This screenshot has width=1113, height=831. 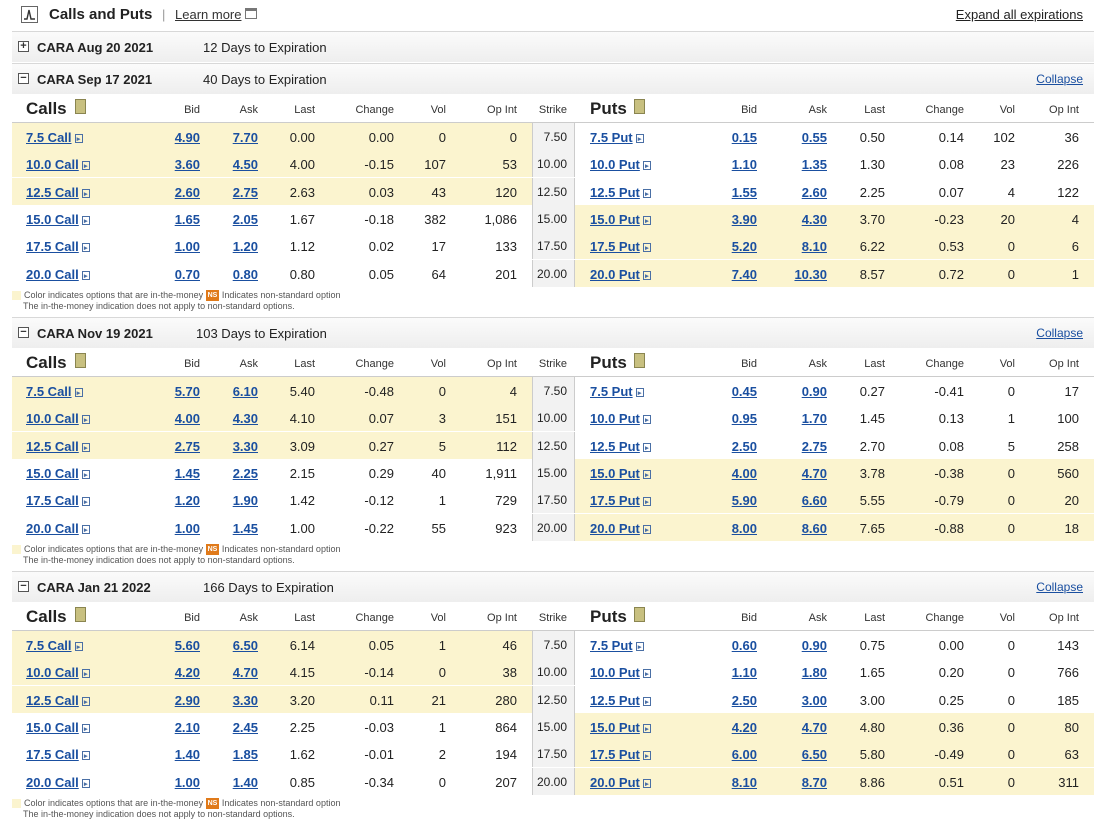 What do you see at coordinates (245, 192) in the screenshot?
I see `call-ask: 2.75` at bounding box center [245, 192].